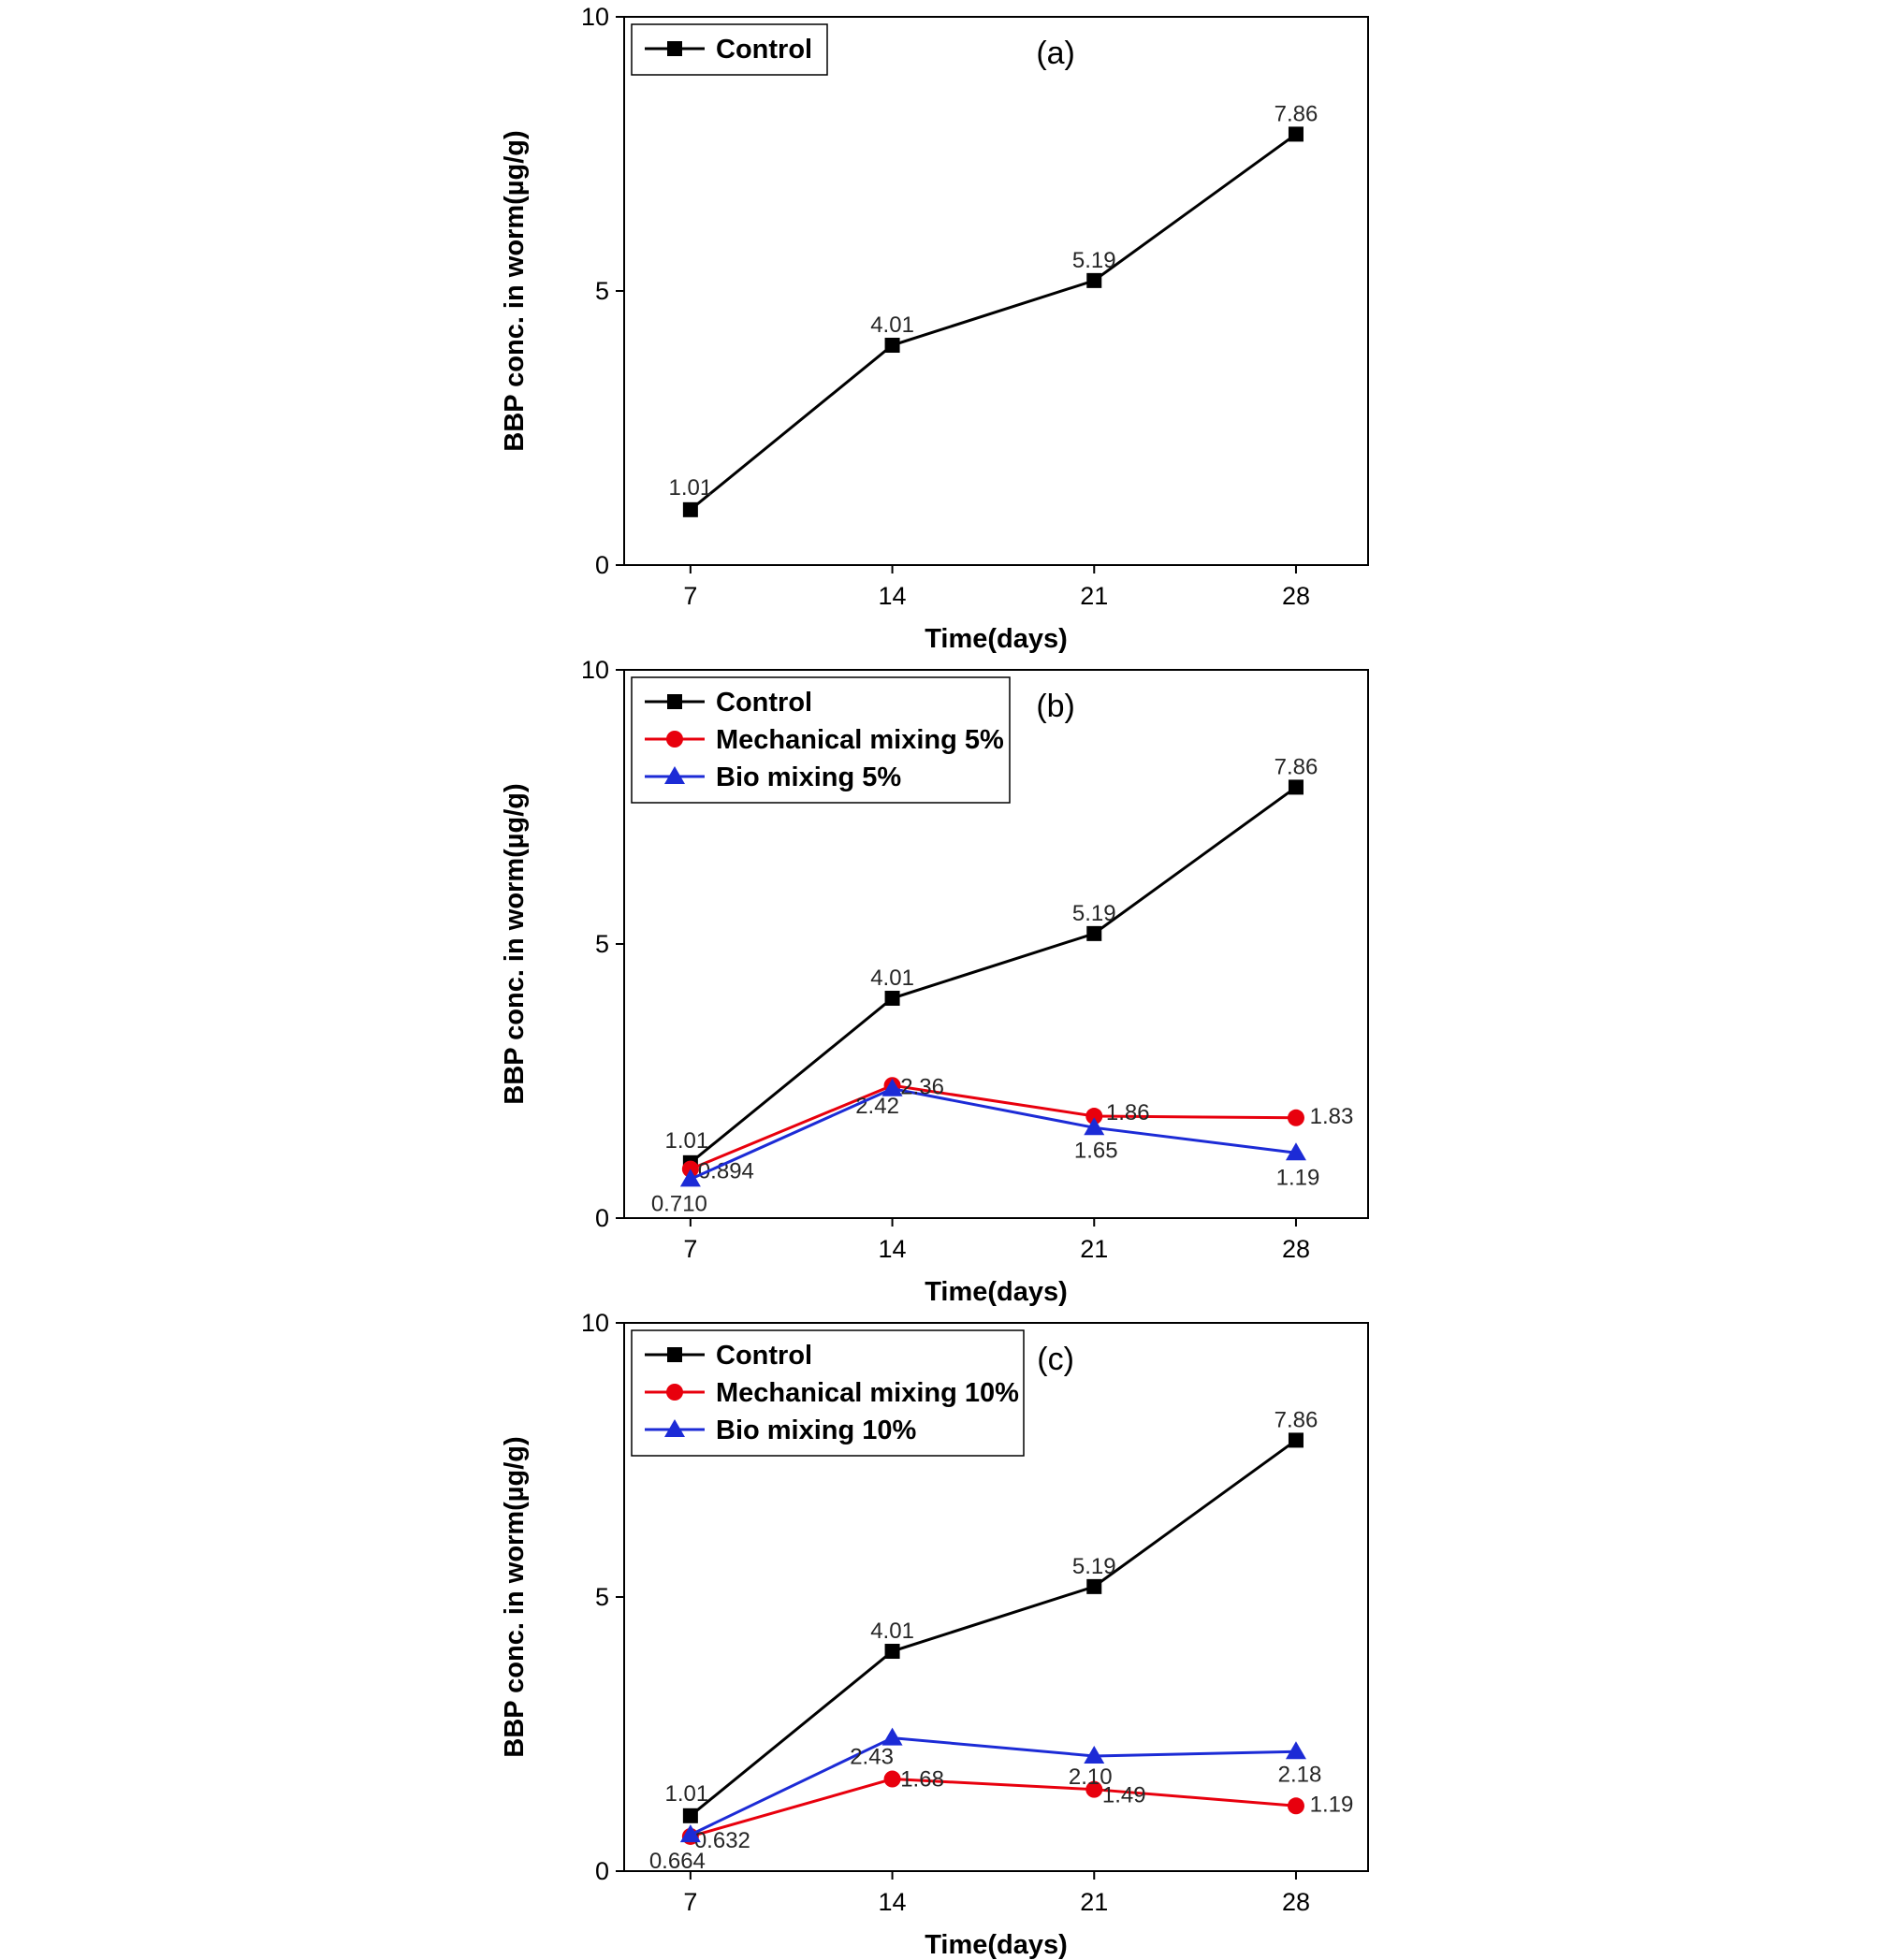  What do you see at coordinates (1055, 54) in the screenshot?
I see `panel-label: (a)` at bounding box center [1055, 54].